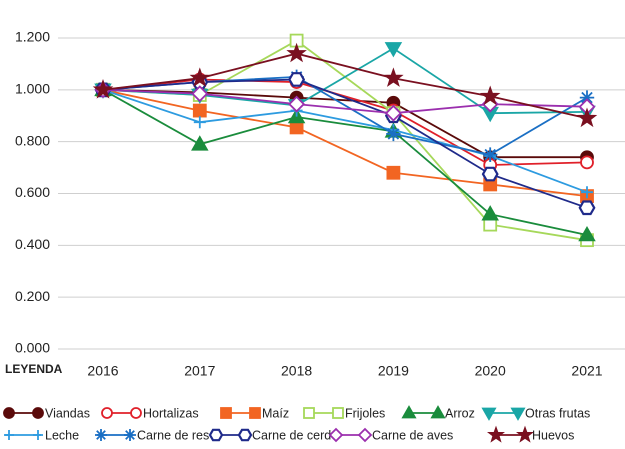 The height and width of the screenshot is (449, 625). I want to click on y-tick-label: 1.200, so click(32, 37).